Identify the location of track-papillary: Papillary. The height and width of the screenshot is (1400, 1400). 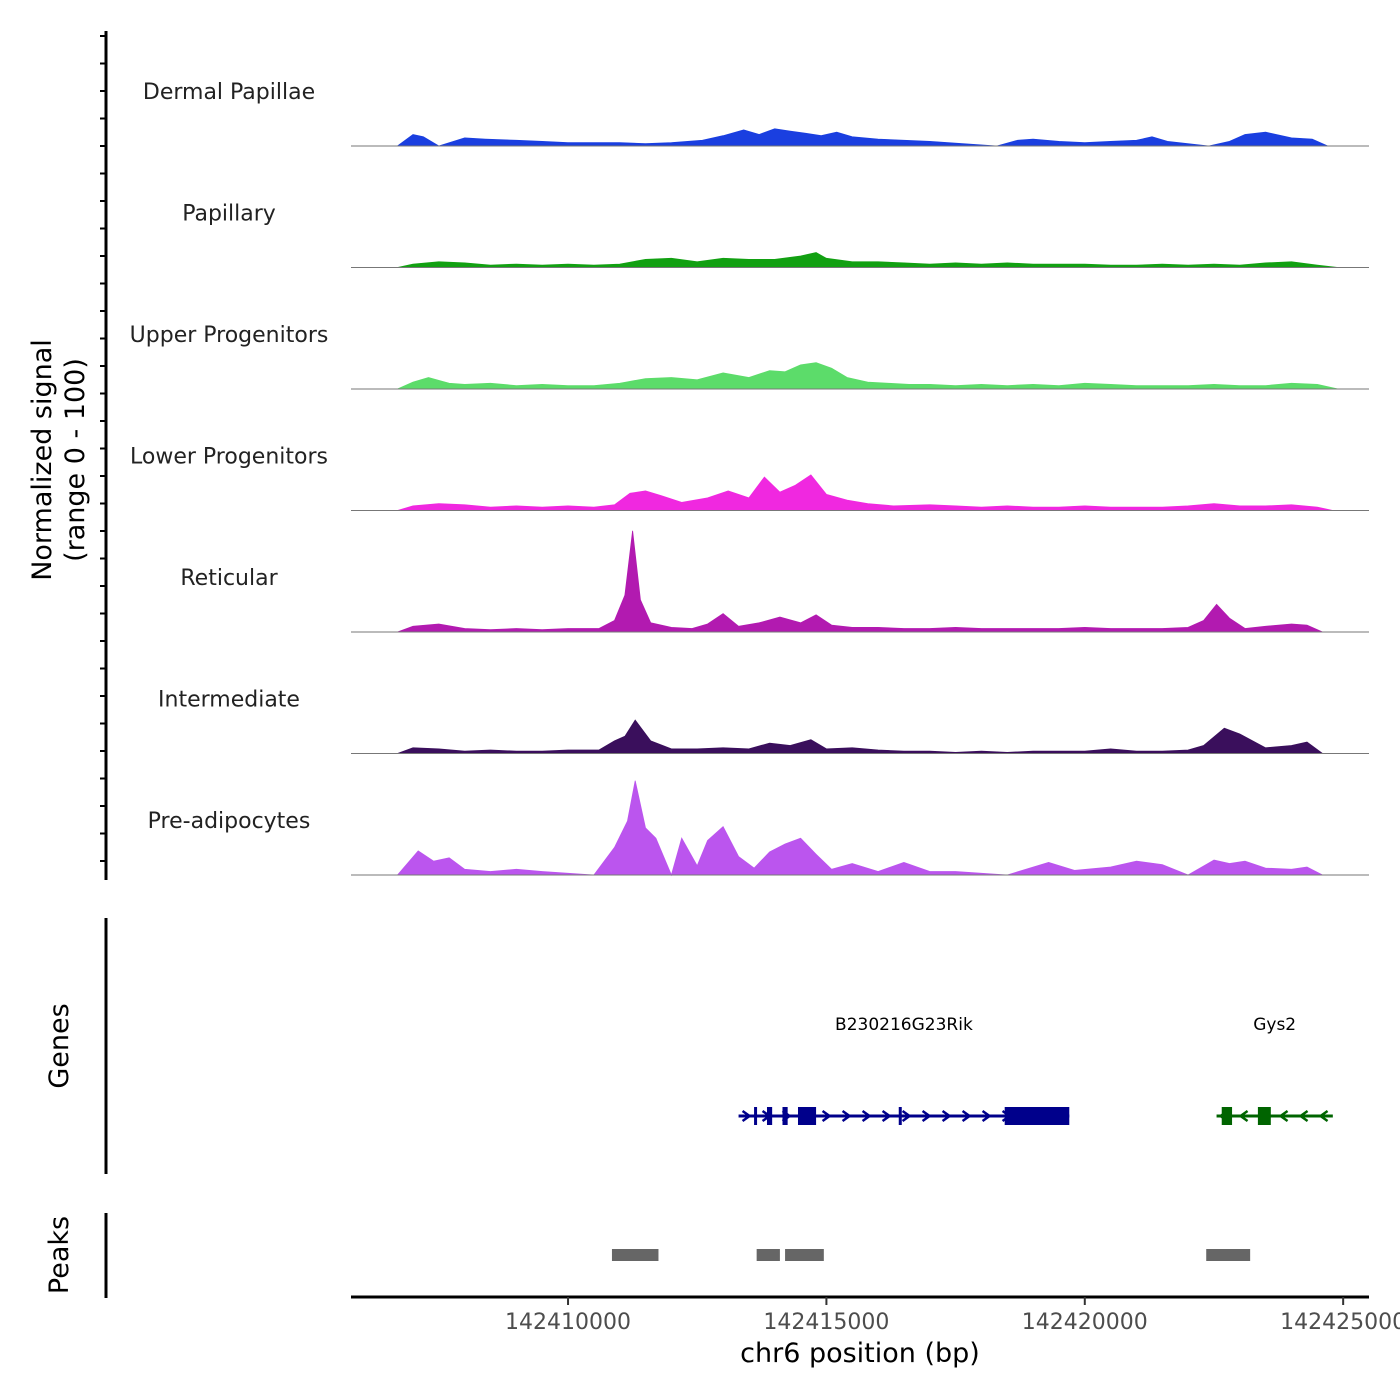
(775, 235).